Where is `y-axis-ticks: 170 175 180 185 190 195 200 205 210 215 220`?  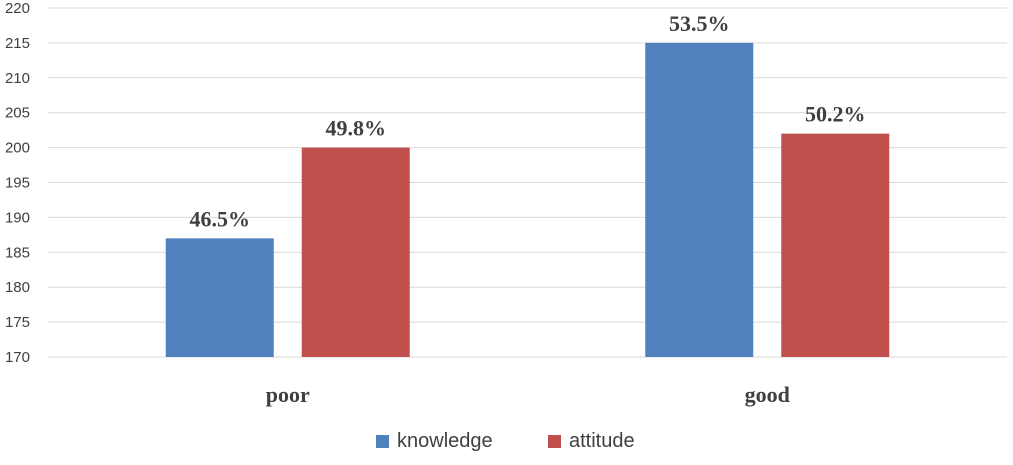
y-axis-ticks: 170 175 180 185 190 195 200 205 210 215 220 is located at coordinates (17, 183).